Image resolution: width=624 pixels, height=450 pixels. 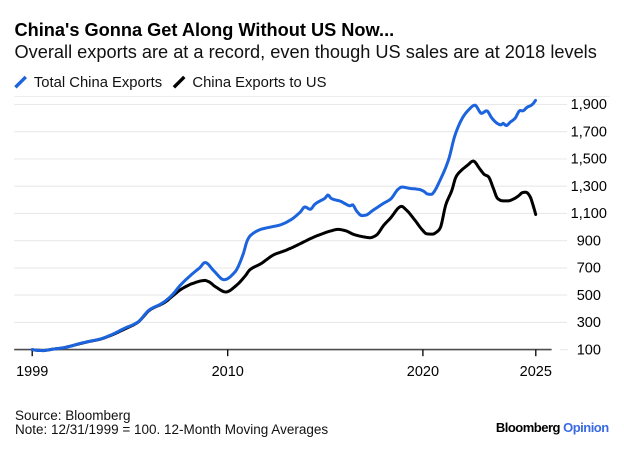 I want to click on svg-text: 500, so click(x=589, y=296).